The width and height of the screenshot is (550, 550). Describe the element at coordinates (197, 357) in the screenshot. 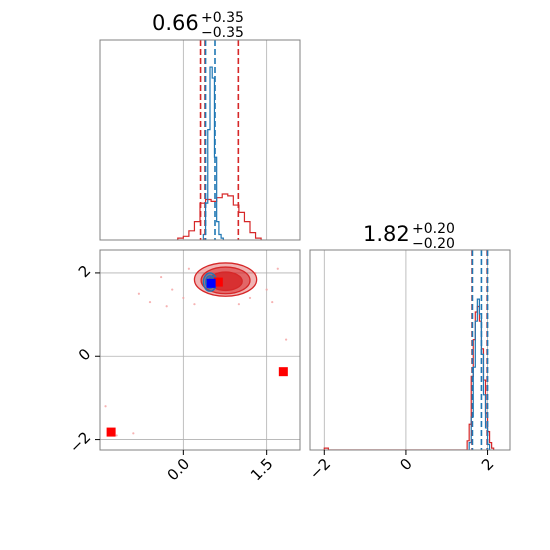

I see `joint-2d-markers` at that location.